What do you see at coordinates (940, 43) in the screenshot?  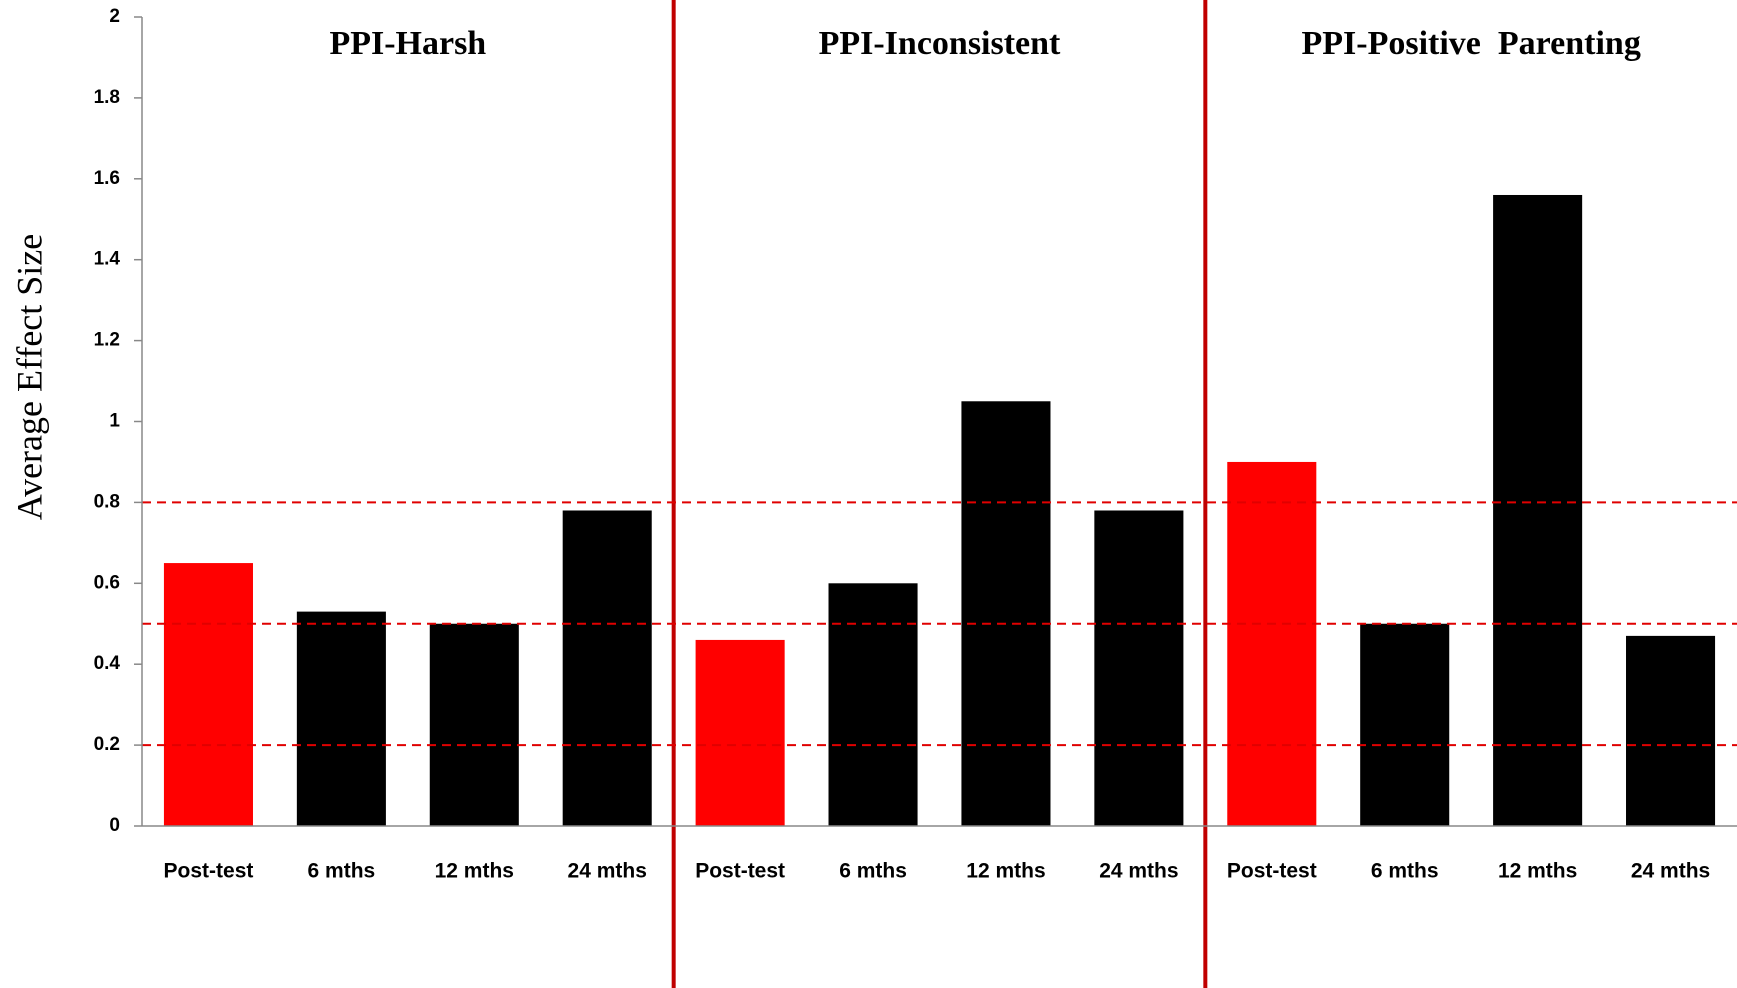 I see `group-title: PPI-Inconsistent` at bounding box center [940, 43].